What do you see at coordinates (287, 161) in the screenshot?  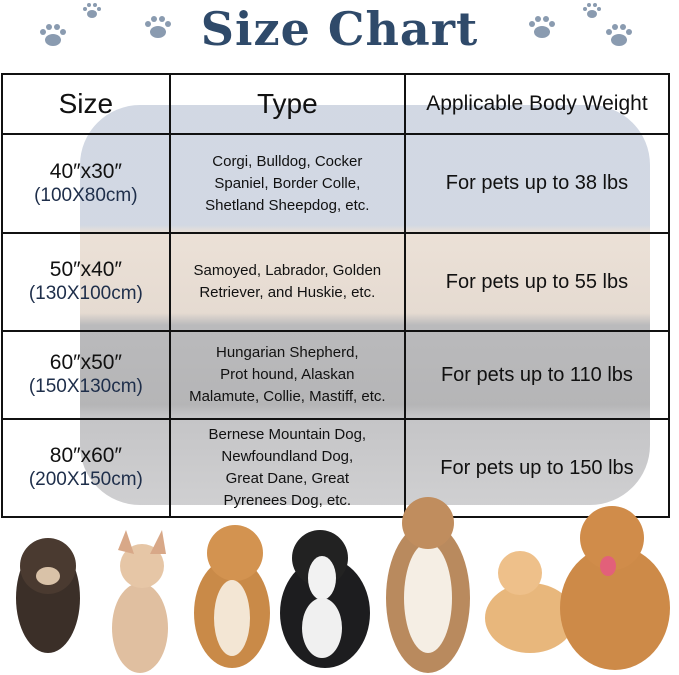 I see `type-line: Corgi, Bulldog, Cocker` at bounding box center [287, 161].